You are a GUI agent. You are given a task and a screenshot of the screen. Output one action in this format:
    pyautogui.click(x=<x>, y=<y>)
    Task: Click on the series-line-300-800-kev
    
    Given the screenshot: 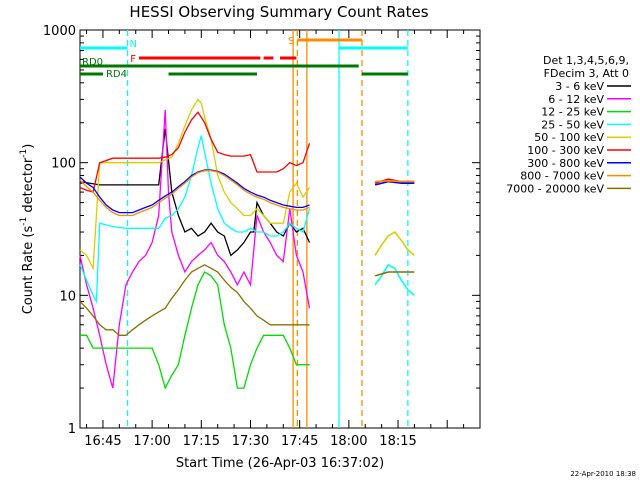 What is the action you would take?
    pyautogui.click(x=194, y=191)
    